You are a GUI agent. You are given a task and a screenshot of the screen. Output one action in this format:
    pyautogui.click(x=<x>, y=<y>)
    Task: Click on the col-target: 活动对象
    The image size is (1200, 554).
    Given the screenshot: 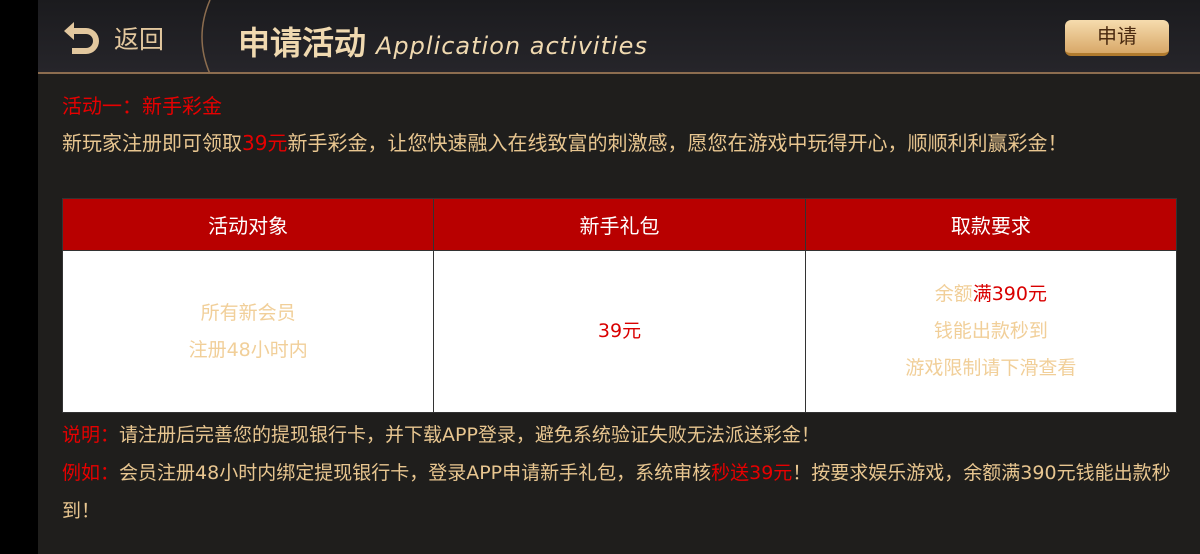 What is the action you would take?
    pyautogui.click(x=248, y=224)
    